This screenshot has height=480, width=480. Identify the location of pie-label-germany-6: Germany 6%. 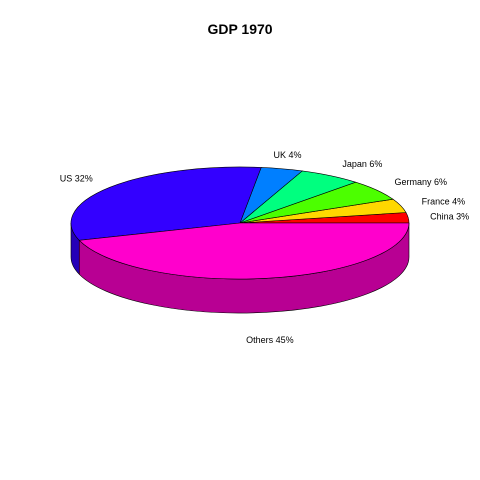
(421, 182).